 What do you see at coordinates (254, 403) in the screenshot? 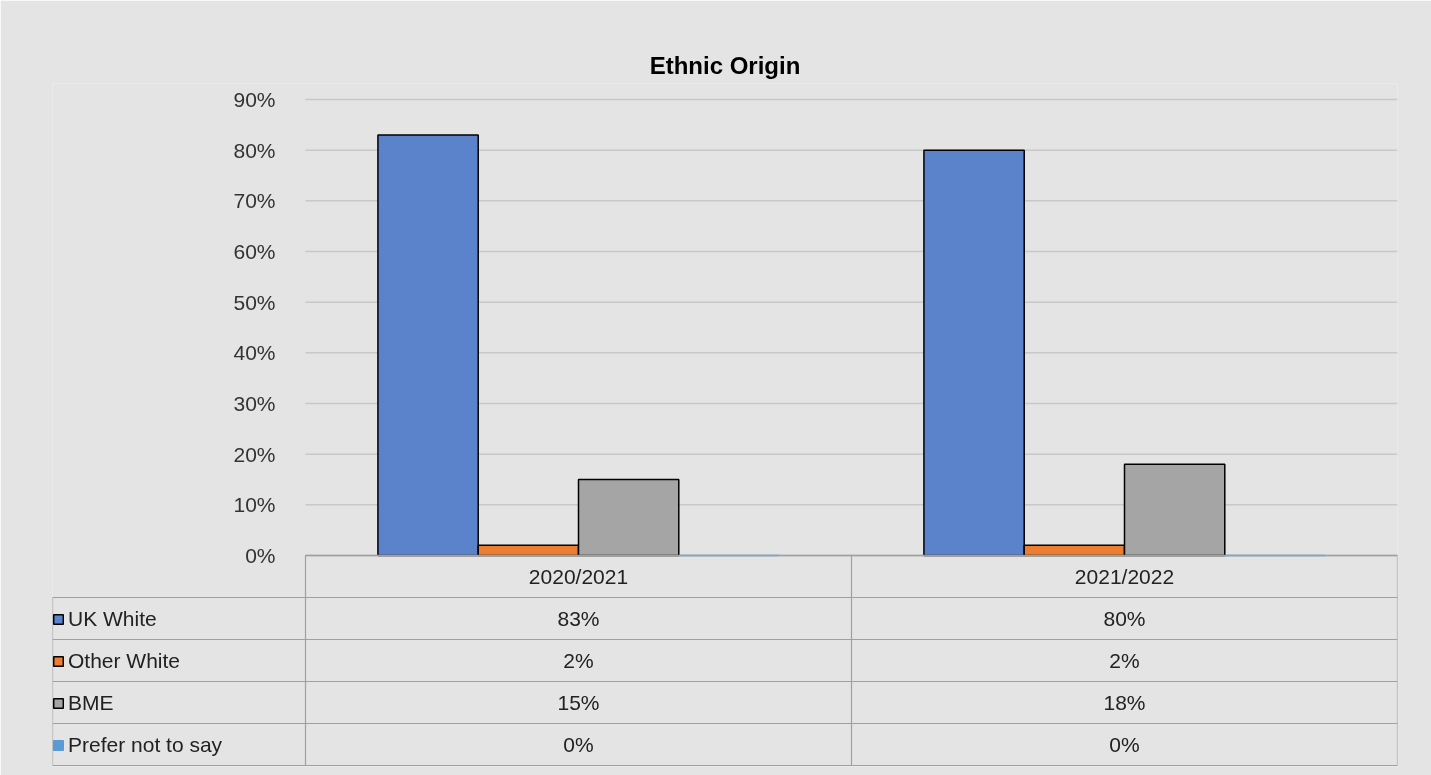
I see `y-tick-label: 30%` at bounding box center [254, 403].